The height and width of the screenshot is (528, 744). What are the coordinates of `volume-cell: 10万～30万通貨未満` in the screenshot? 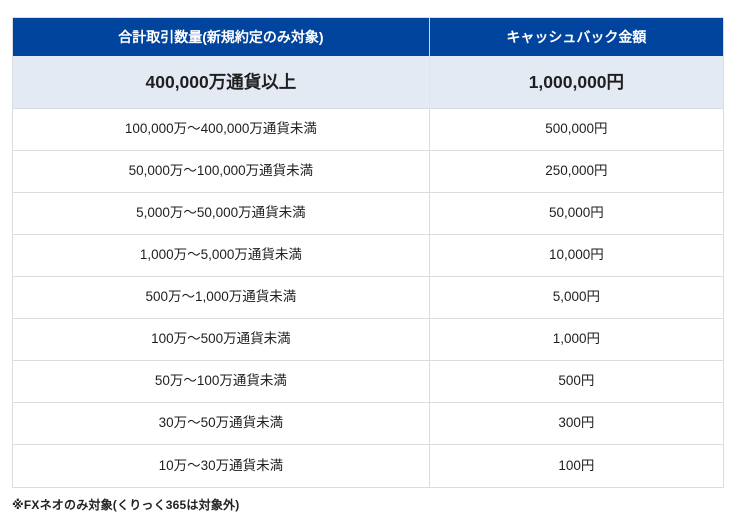 It's located at (221, 466).